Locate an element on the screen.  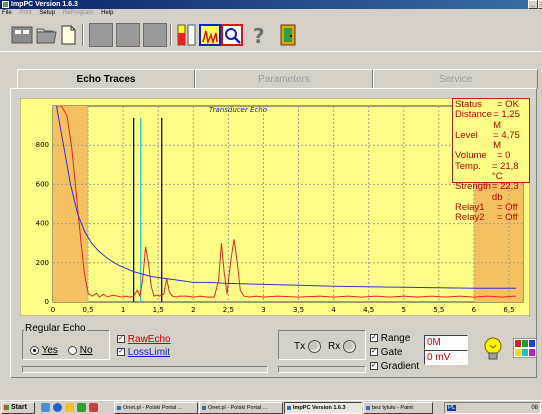
y-tick-label: 600 is located at coordinates (42, 184).